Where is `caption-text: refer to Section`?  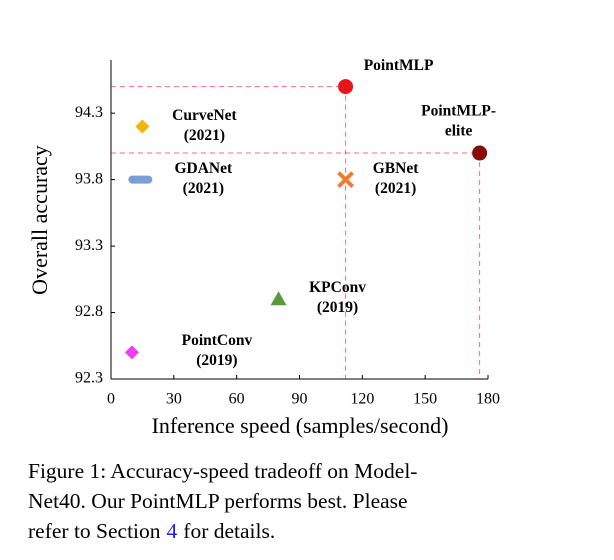 caption-text: refer to Section is located at coordinates (94, 531).